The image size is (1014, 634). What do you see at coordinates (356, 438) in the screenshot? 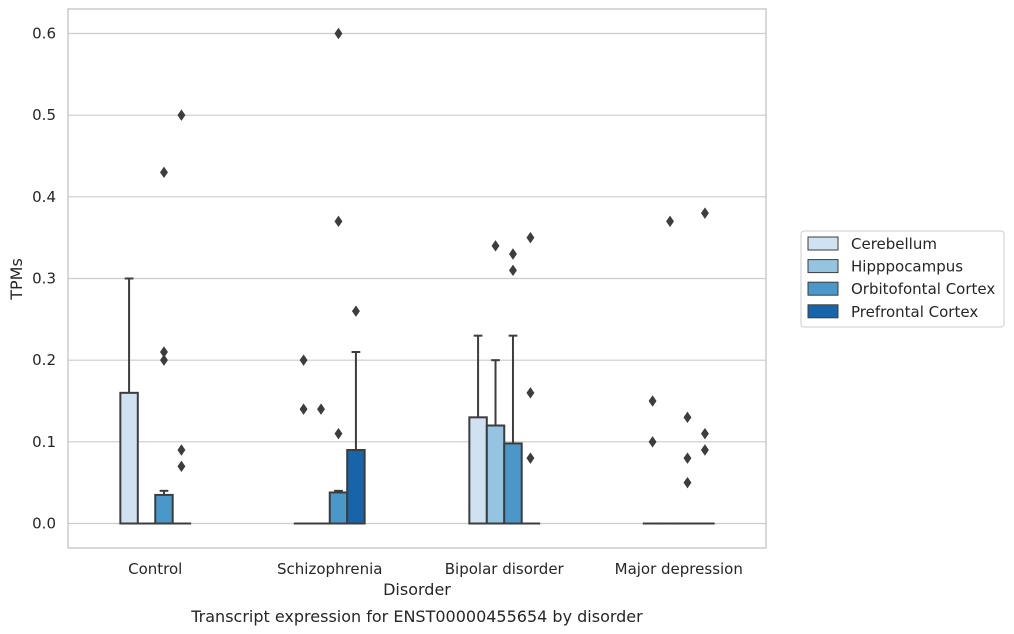
I see `box-prefrontal-cortex` at bounding box center [356, 438].